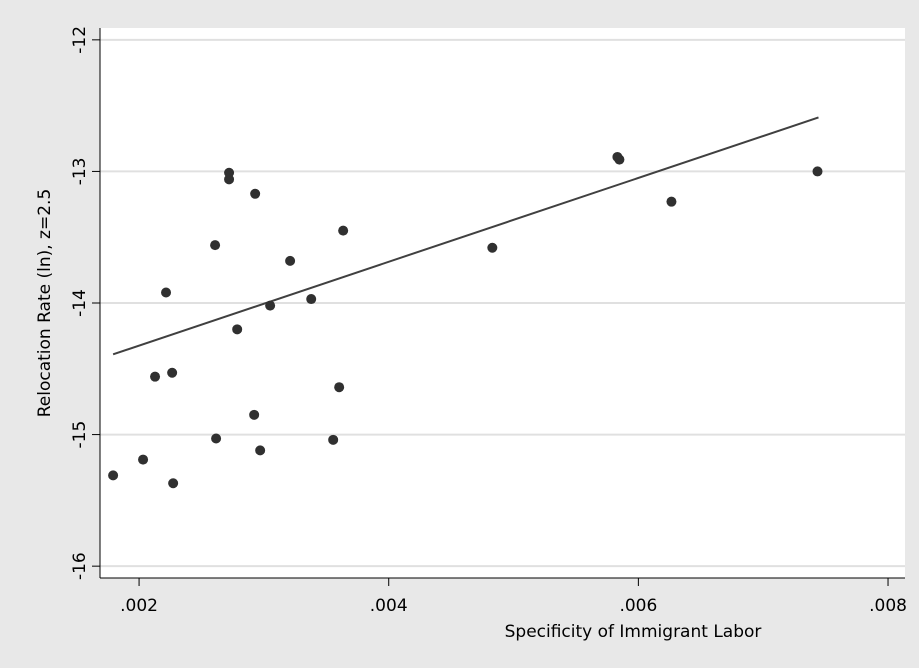 This screenshot has width=919, height=668. I want to click on y-axis-label: Relocation Rate (ln), z=2.5, so click(45, 303).